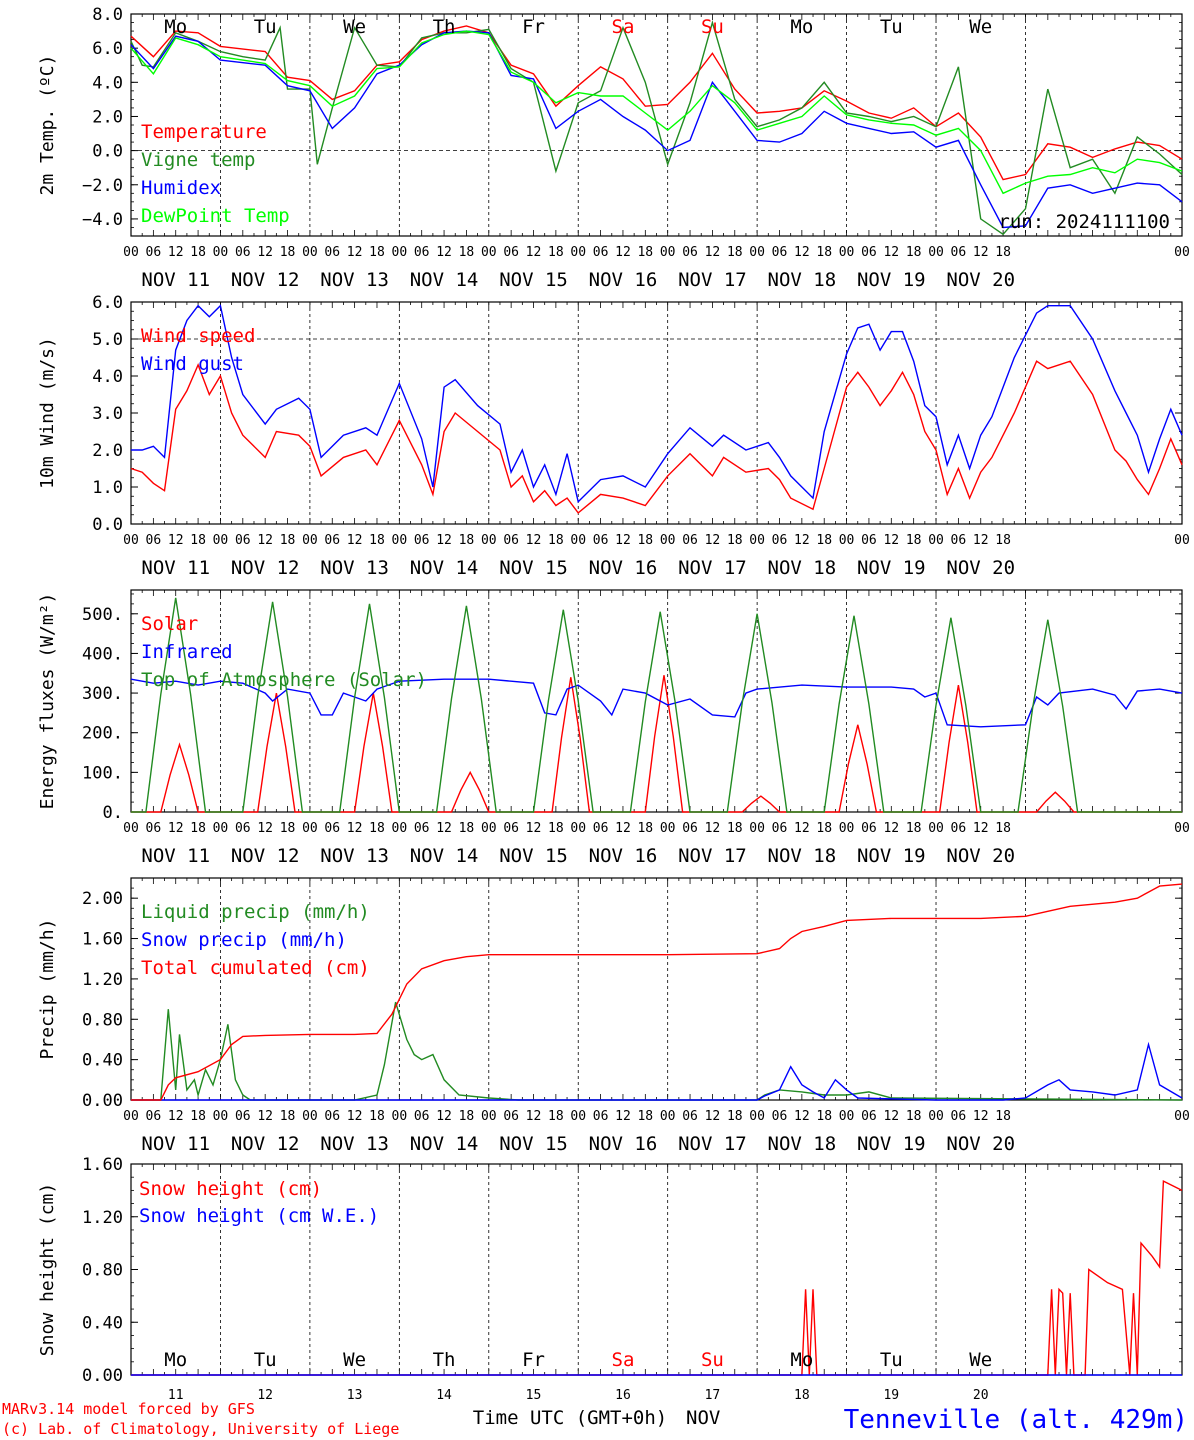  I want to click on y-tick-label: 6.0, so click(107, 49).